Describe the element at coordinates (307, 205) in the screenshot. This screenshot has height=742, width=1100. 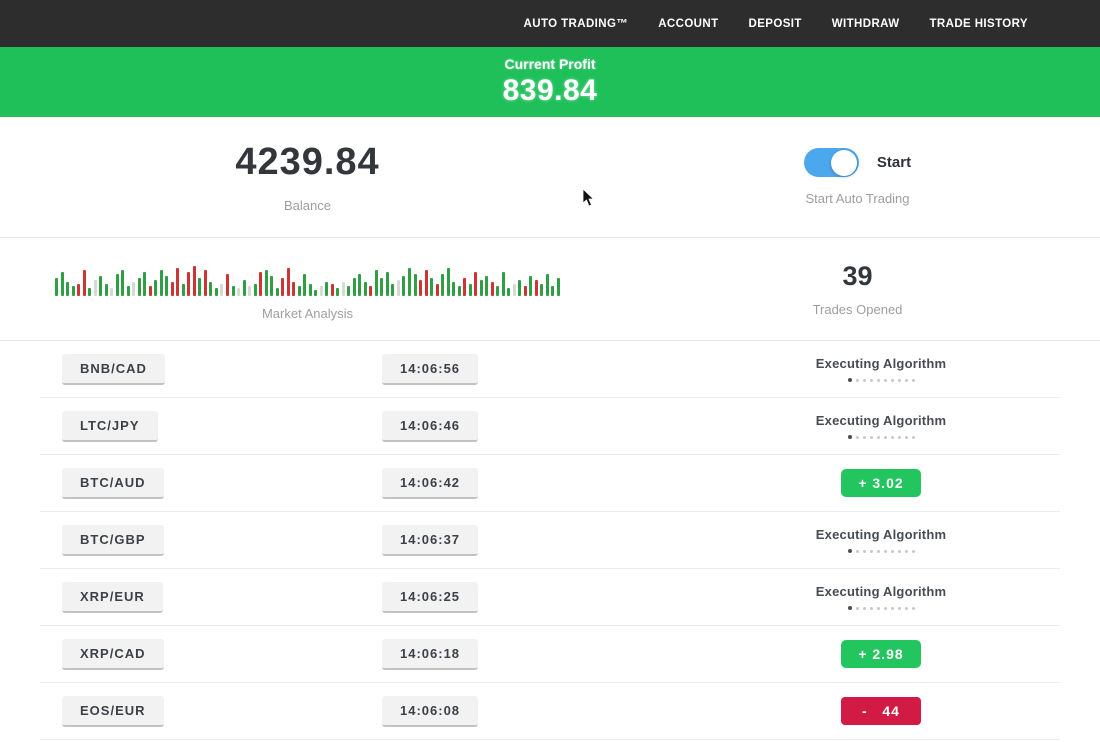
I see `balance-label: Balance` at that location.